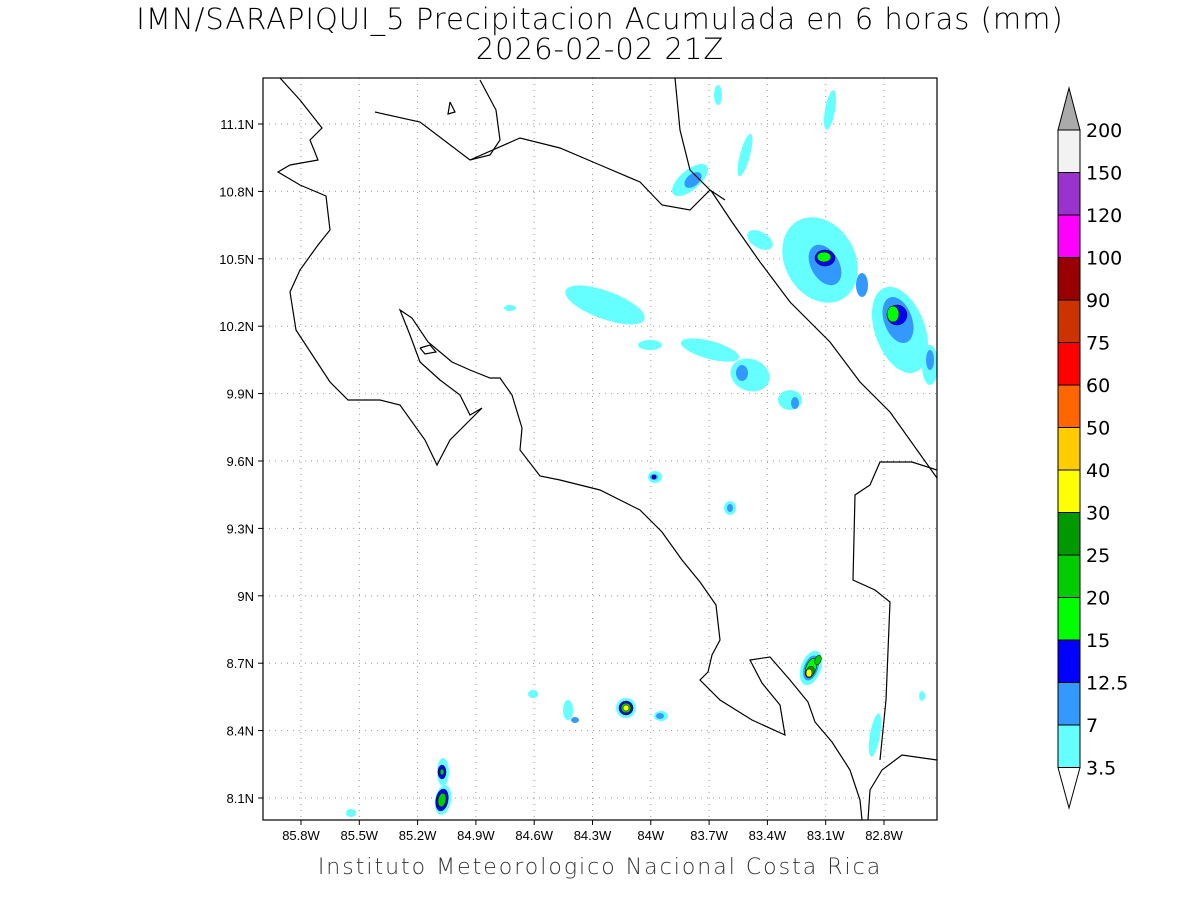 The width and height of the screenshot is (1200, 900). What do you see at coordinates (768, 835) in the screenshot?
I see `lon-tick-label: 83.4W` at bounding box center [768, 835].